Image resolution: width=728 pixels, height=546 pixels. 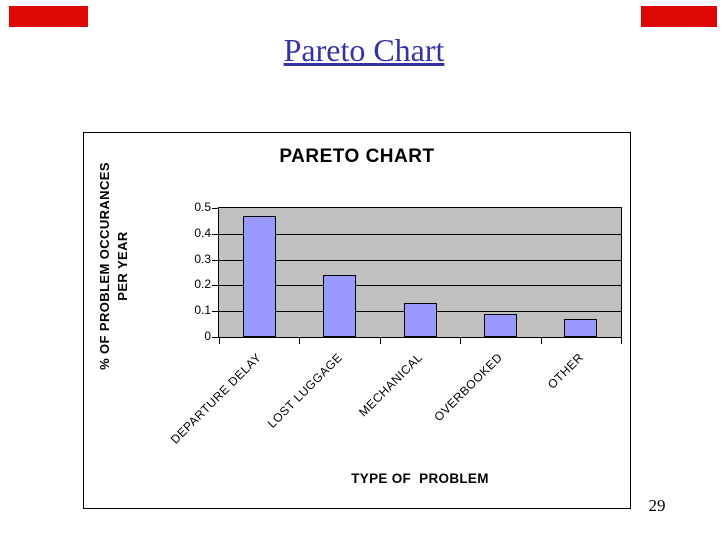 What do you see at coordinates (202, 259) in the screenshot?
I see `y-tick-label: 0.3` at bounding box center [202, 259].